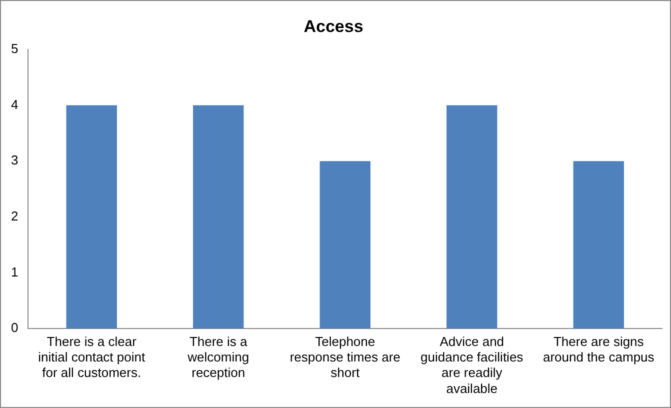 The height and width of the screenshot is (408, 671). I want to click on y-tick-label: 4, so click(14, 104).